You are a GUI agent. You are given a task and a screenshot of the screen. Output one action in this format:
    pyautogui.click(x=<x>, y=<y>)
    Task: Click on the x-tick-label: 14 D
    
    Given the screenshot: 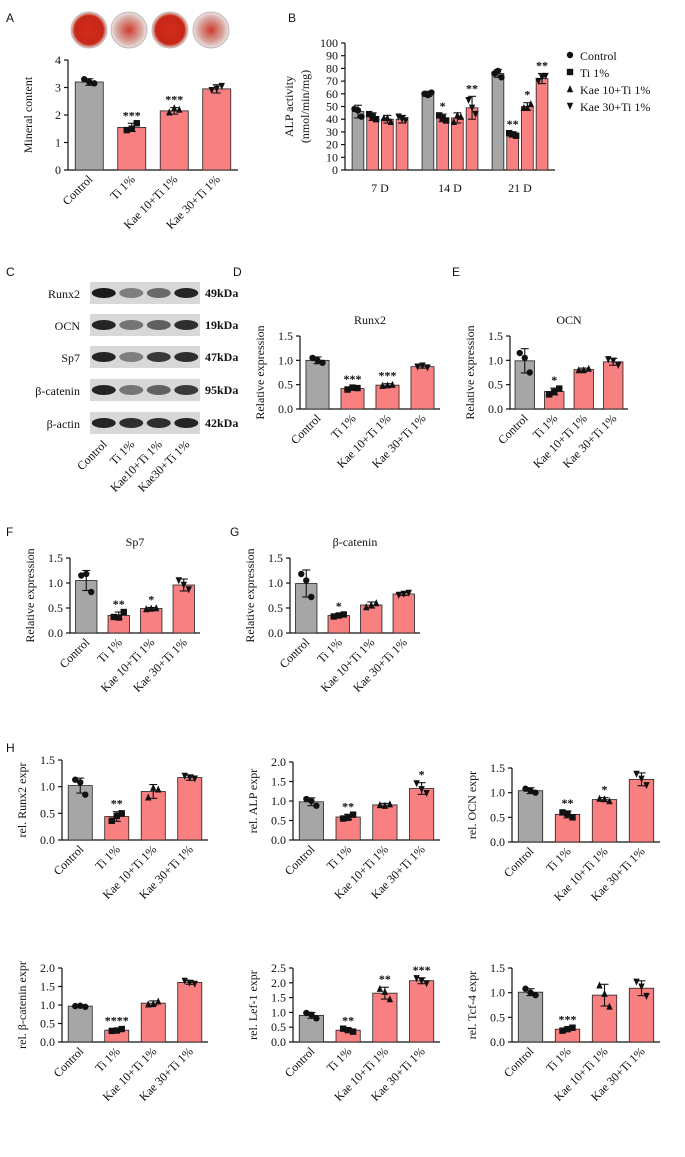 What is the action you would take?
    pyautogui.click(x=450, y=188)
    